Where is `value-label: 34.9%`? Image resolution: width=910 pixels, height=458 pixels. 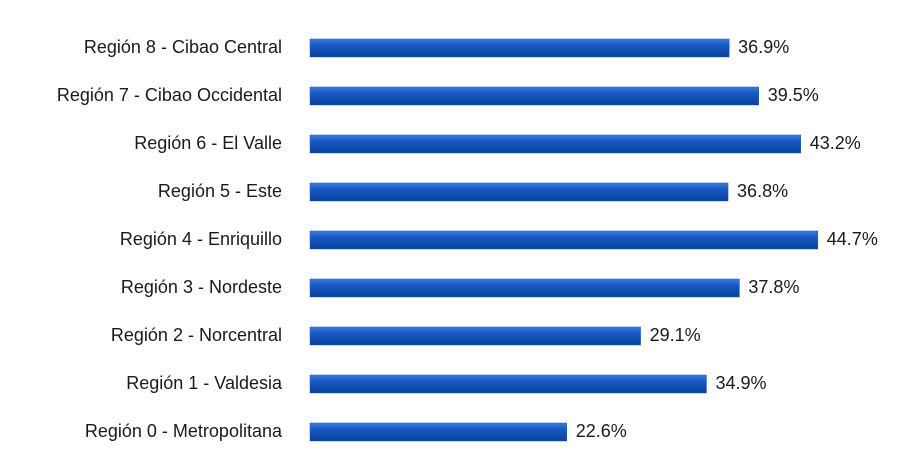 value-label: 34.9% is located at coordinates (740, 383).